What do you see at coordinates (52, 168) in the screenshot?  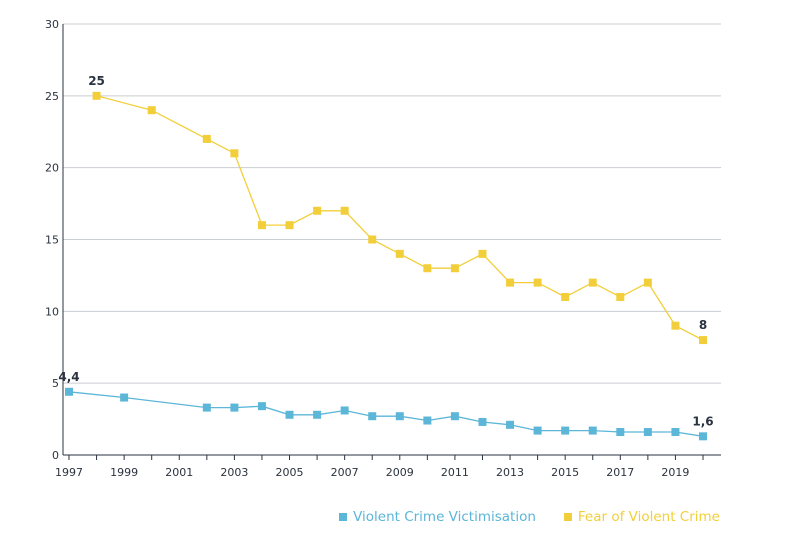 I see `y-tick-label: 20` at bounding box center [52, 168].